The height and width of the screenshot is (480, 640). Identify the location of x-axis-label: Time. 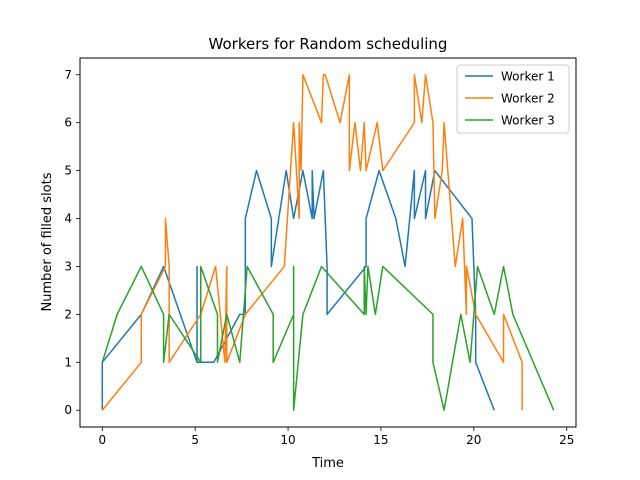
(327, 463).